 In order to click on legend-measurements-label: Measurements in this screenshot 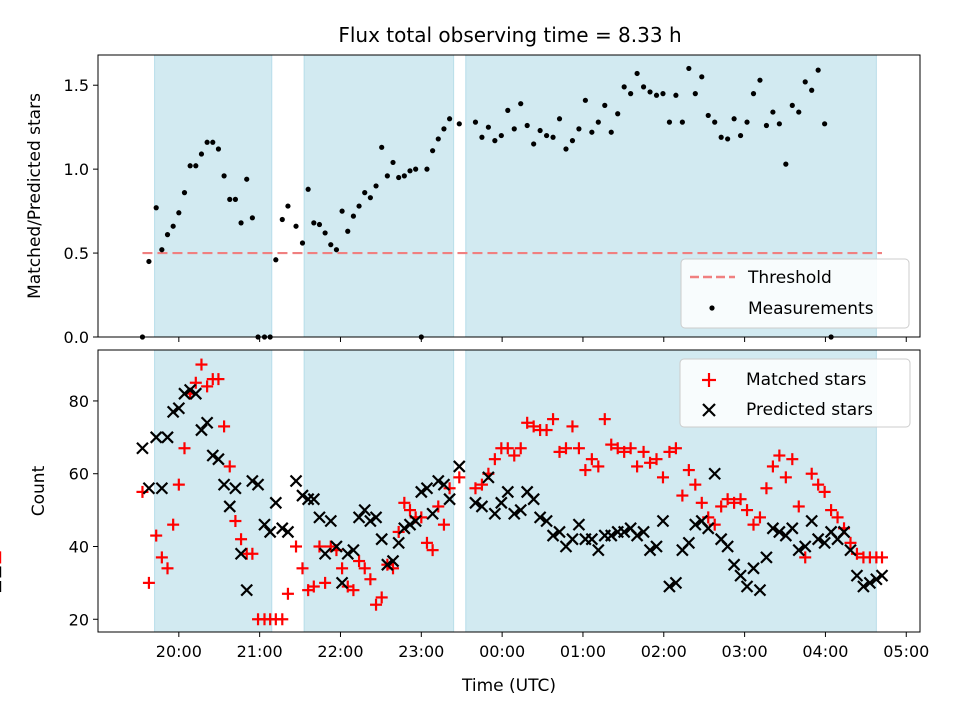, I will do `click(811, 309)`.